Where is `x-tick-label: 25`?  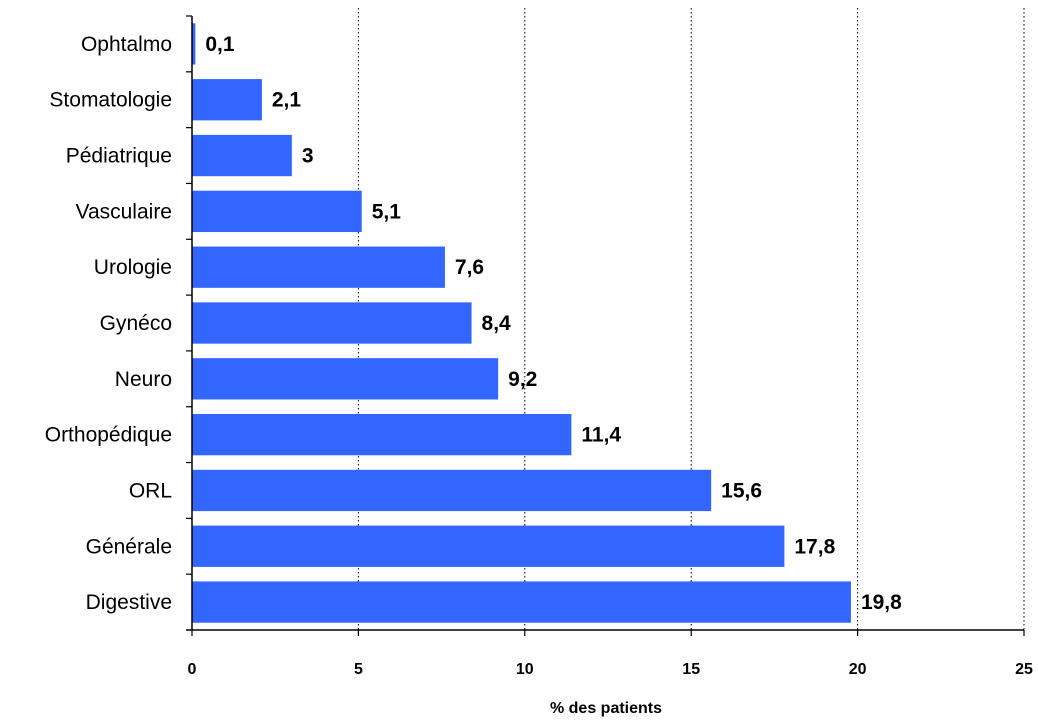
x-tick-label: 25 is located at coordinates (1024, 669).